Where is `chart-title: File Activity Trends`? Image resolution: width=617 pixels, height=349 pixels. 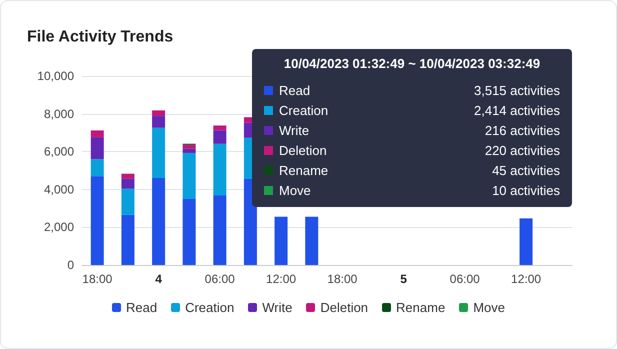
chart-title: File Activity Trends is located at coordinates (100, 37).